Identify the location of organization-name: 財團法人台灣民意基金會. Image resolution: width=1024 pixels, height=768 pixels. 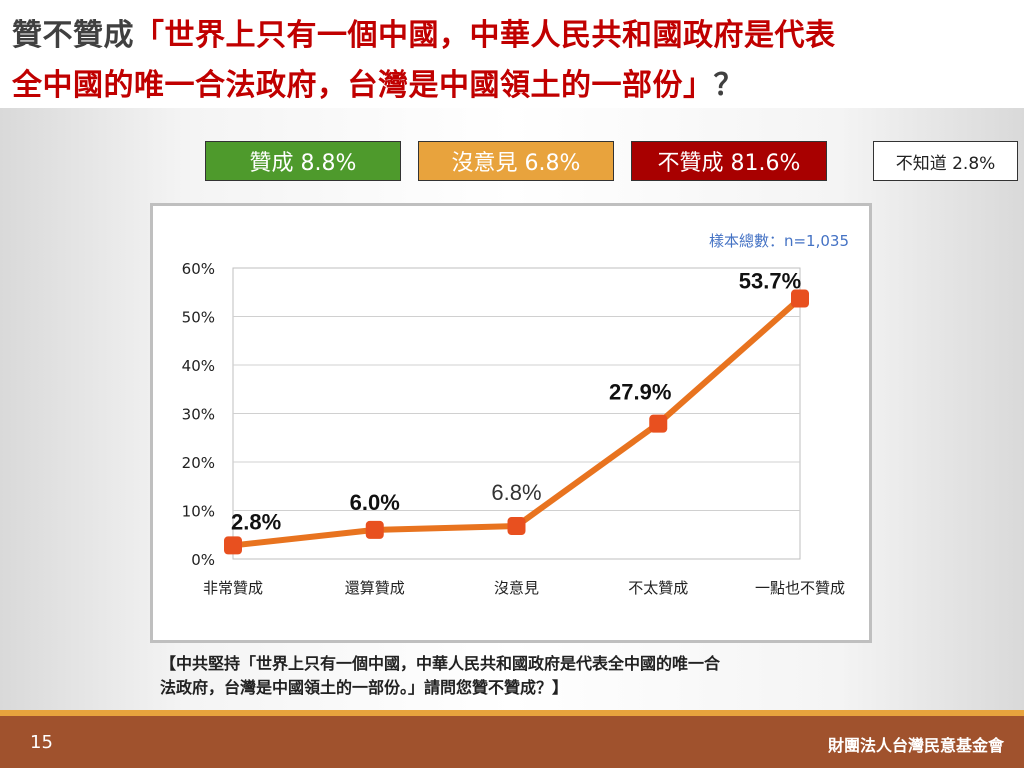
(915, 745).